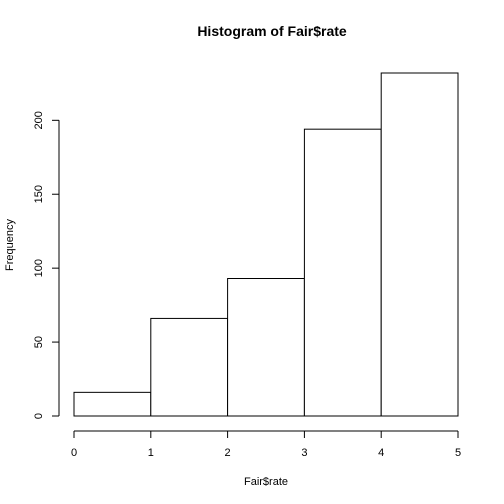 This screenshot has width=504, height=504. What do you see at coordinates (304, 453) in the screenshot?
I see `x-tick-label: 3` at bounding box center [304, 453].